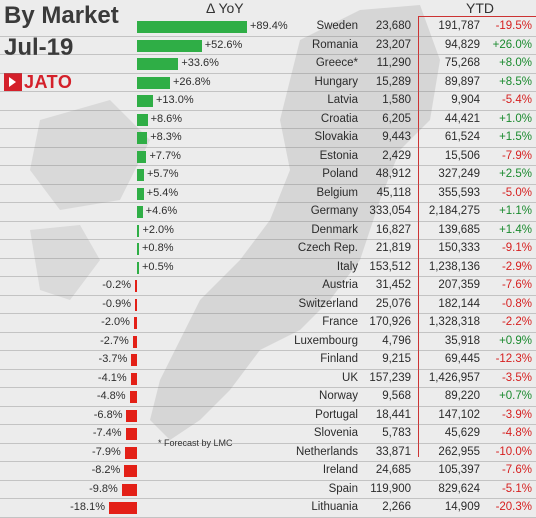 This screenshot has width=536, height=518. I want to click on yoy-label: -2.7%, so click(114, 340).